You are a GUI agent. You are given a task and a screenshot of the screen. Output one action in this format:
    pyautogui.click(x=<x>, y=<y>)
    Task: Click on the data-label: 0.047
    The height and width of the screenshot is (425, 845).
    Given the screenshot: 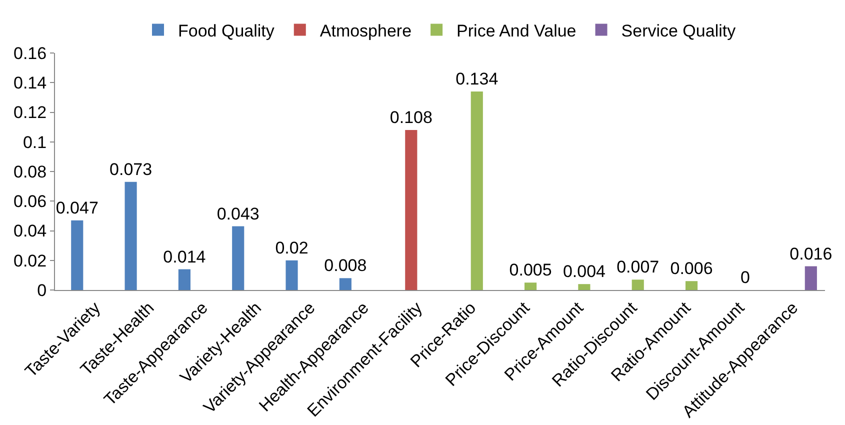 What is the action you would take?
    pyautogui.click(x=77, y=208)
    